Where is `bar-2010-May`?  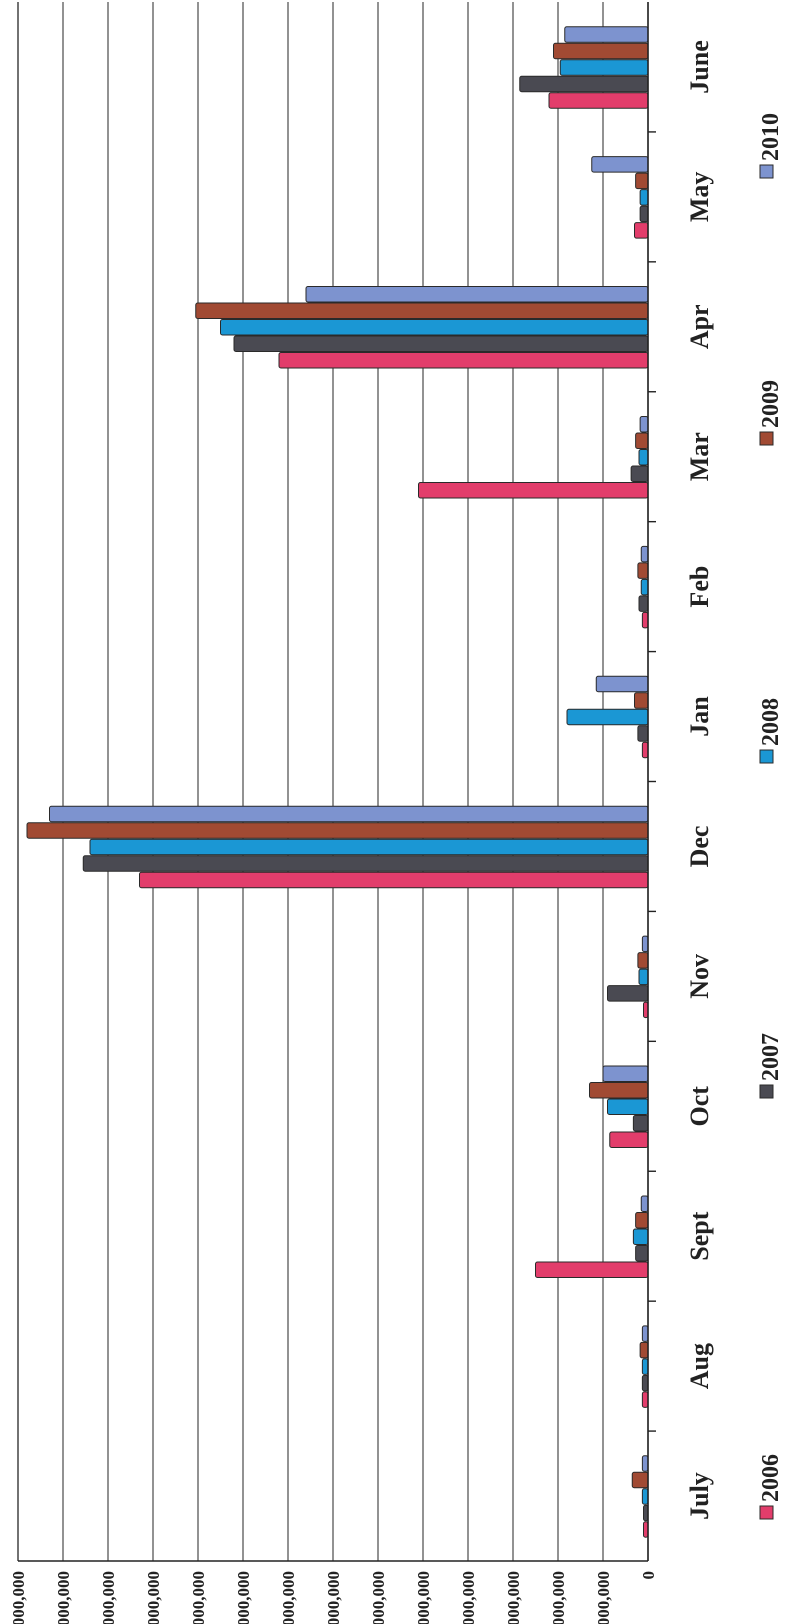
bar-2010-May is located at coordinates (620, 164).